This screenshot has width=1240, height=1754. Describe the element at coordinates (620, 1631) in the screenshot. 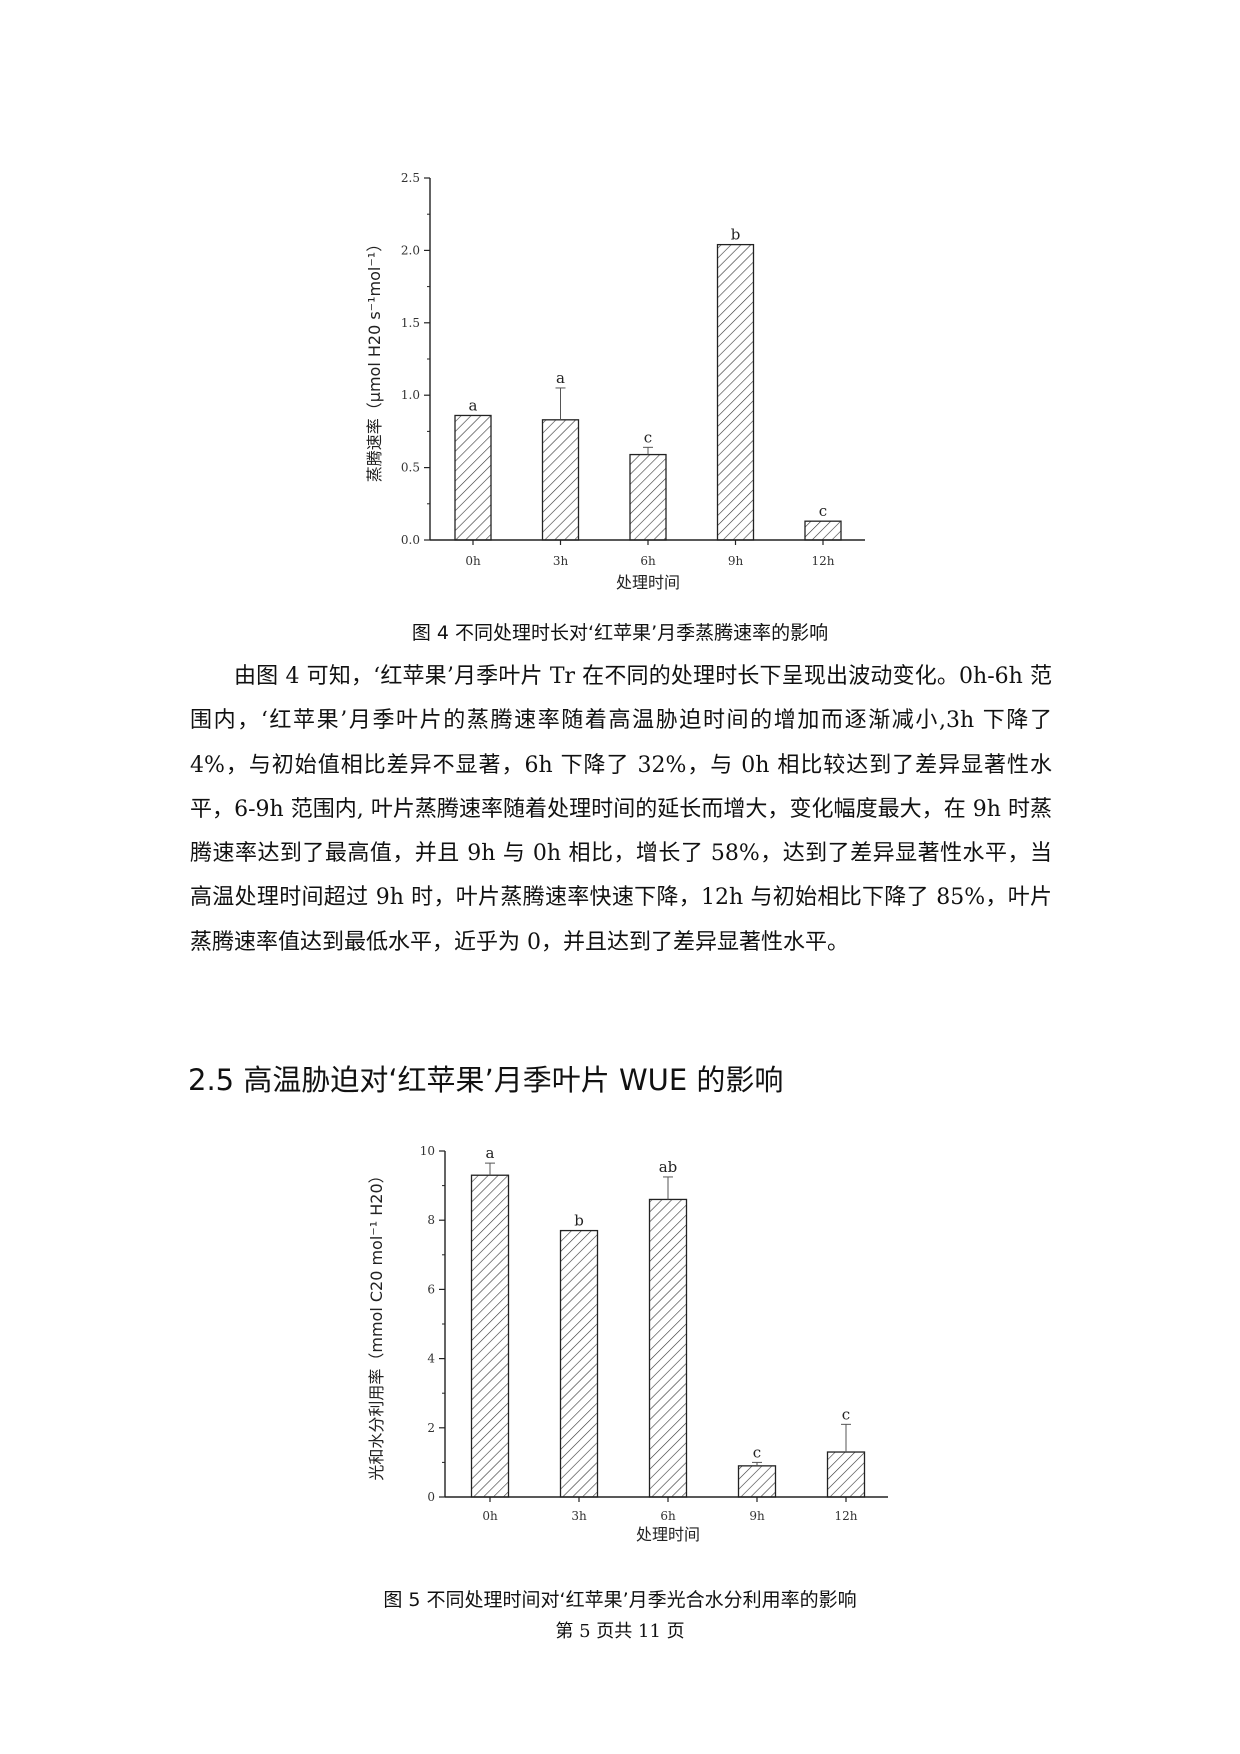

I see `page-number: 第 5 页共 11 页` at that location.